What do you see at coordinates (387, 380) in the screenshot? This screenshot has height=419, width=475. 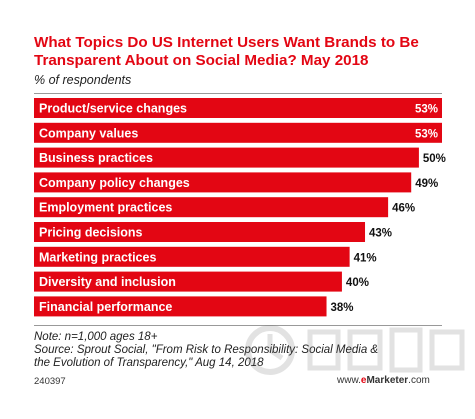 I see `brand-name: Marketer` at bounding box center [387, 380].